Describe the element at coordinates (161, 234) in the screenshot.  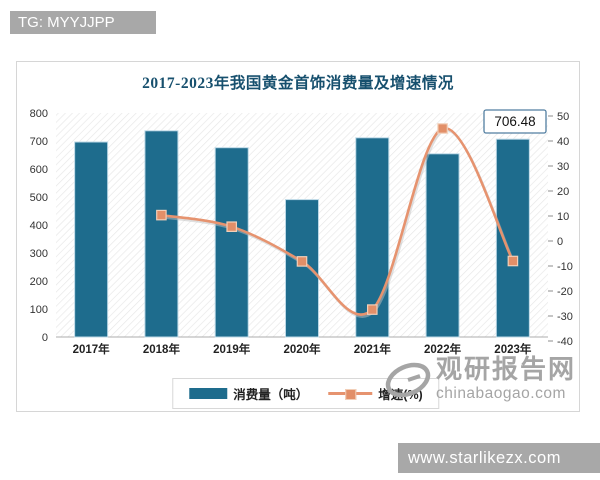
I see `bar-2018年` at that location.